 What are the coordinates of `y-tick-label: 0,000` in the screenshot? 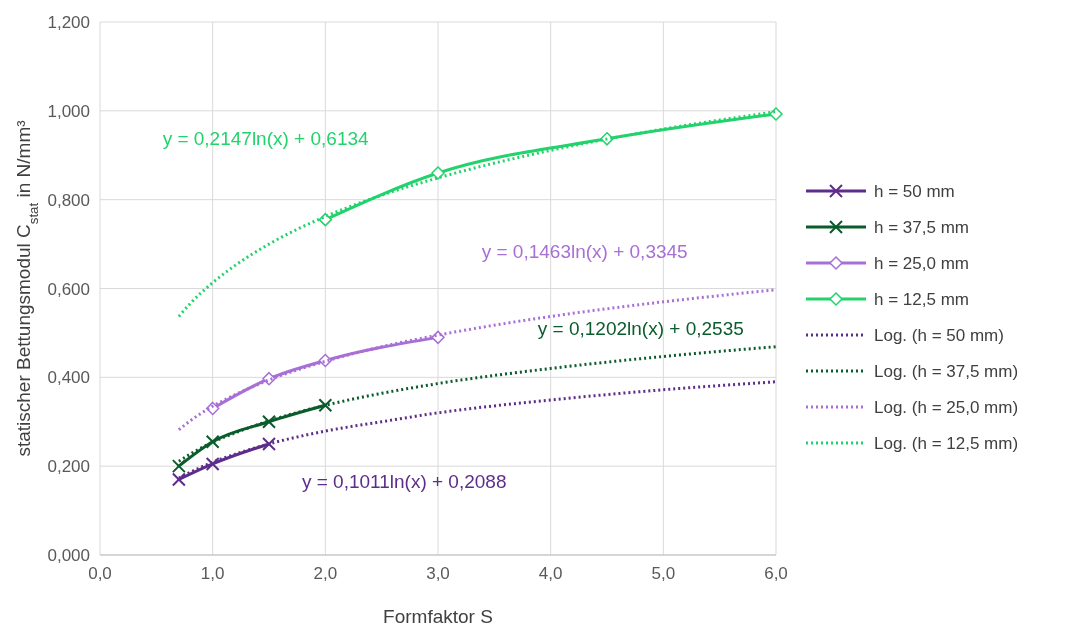 It's located at (68, 555).